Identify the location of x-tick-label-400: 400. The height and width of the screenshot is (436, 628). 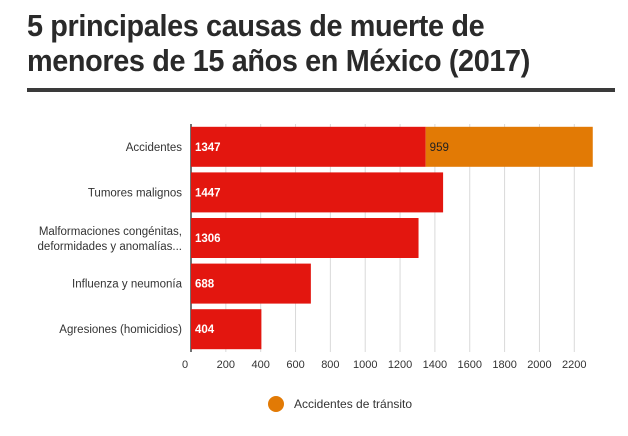
(261, 365).